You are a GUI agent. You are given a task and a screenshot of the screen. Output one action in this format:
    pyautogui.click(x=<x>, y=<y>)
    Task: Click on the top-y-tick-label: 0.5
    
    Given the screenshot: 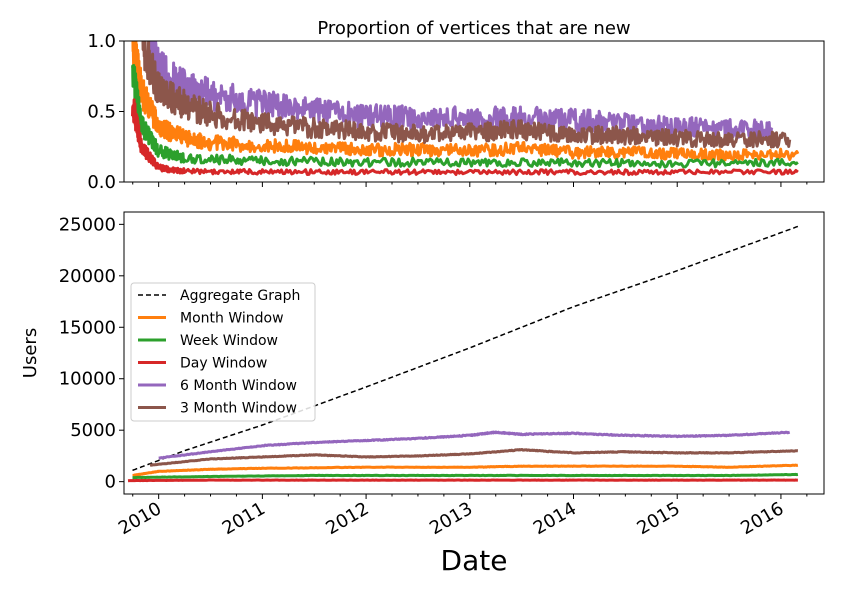 What is the action you would take?
    pyautogui.click(x=101, y=112)
    